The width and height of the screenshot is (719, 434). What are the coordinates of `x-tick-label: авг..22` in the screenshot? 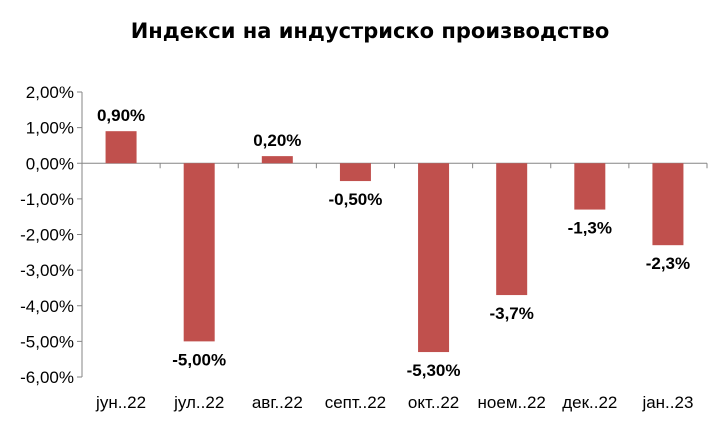 It's located at (277, 402).